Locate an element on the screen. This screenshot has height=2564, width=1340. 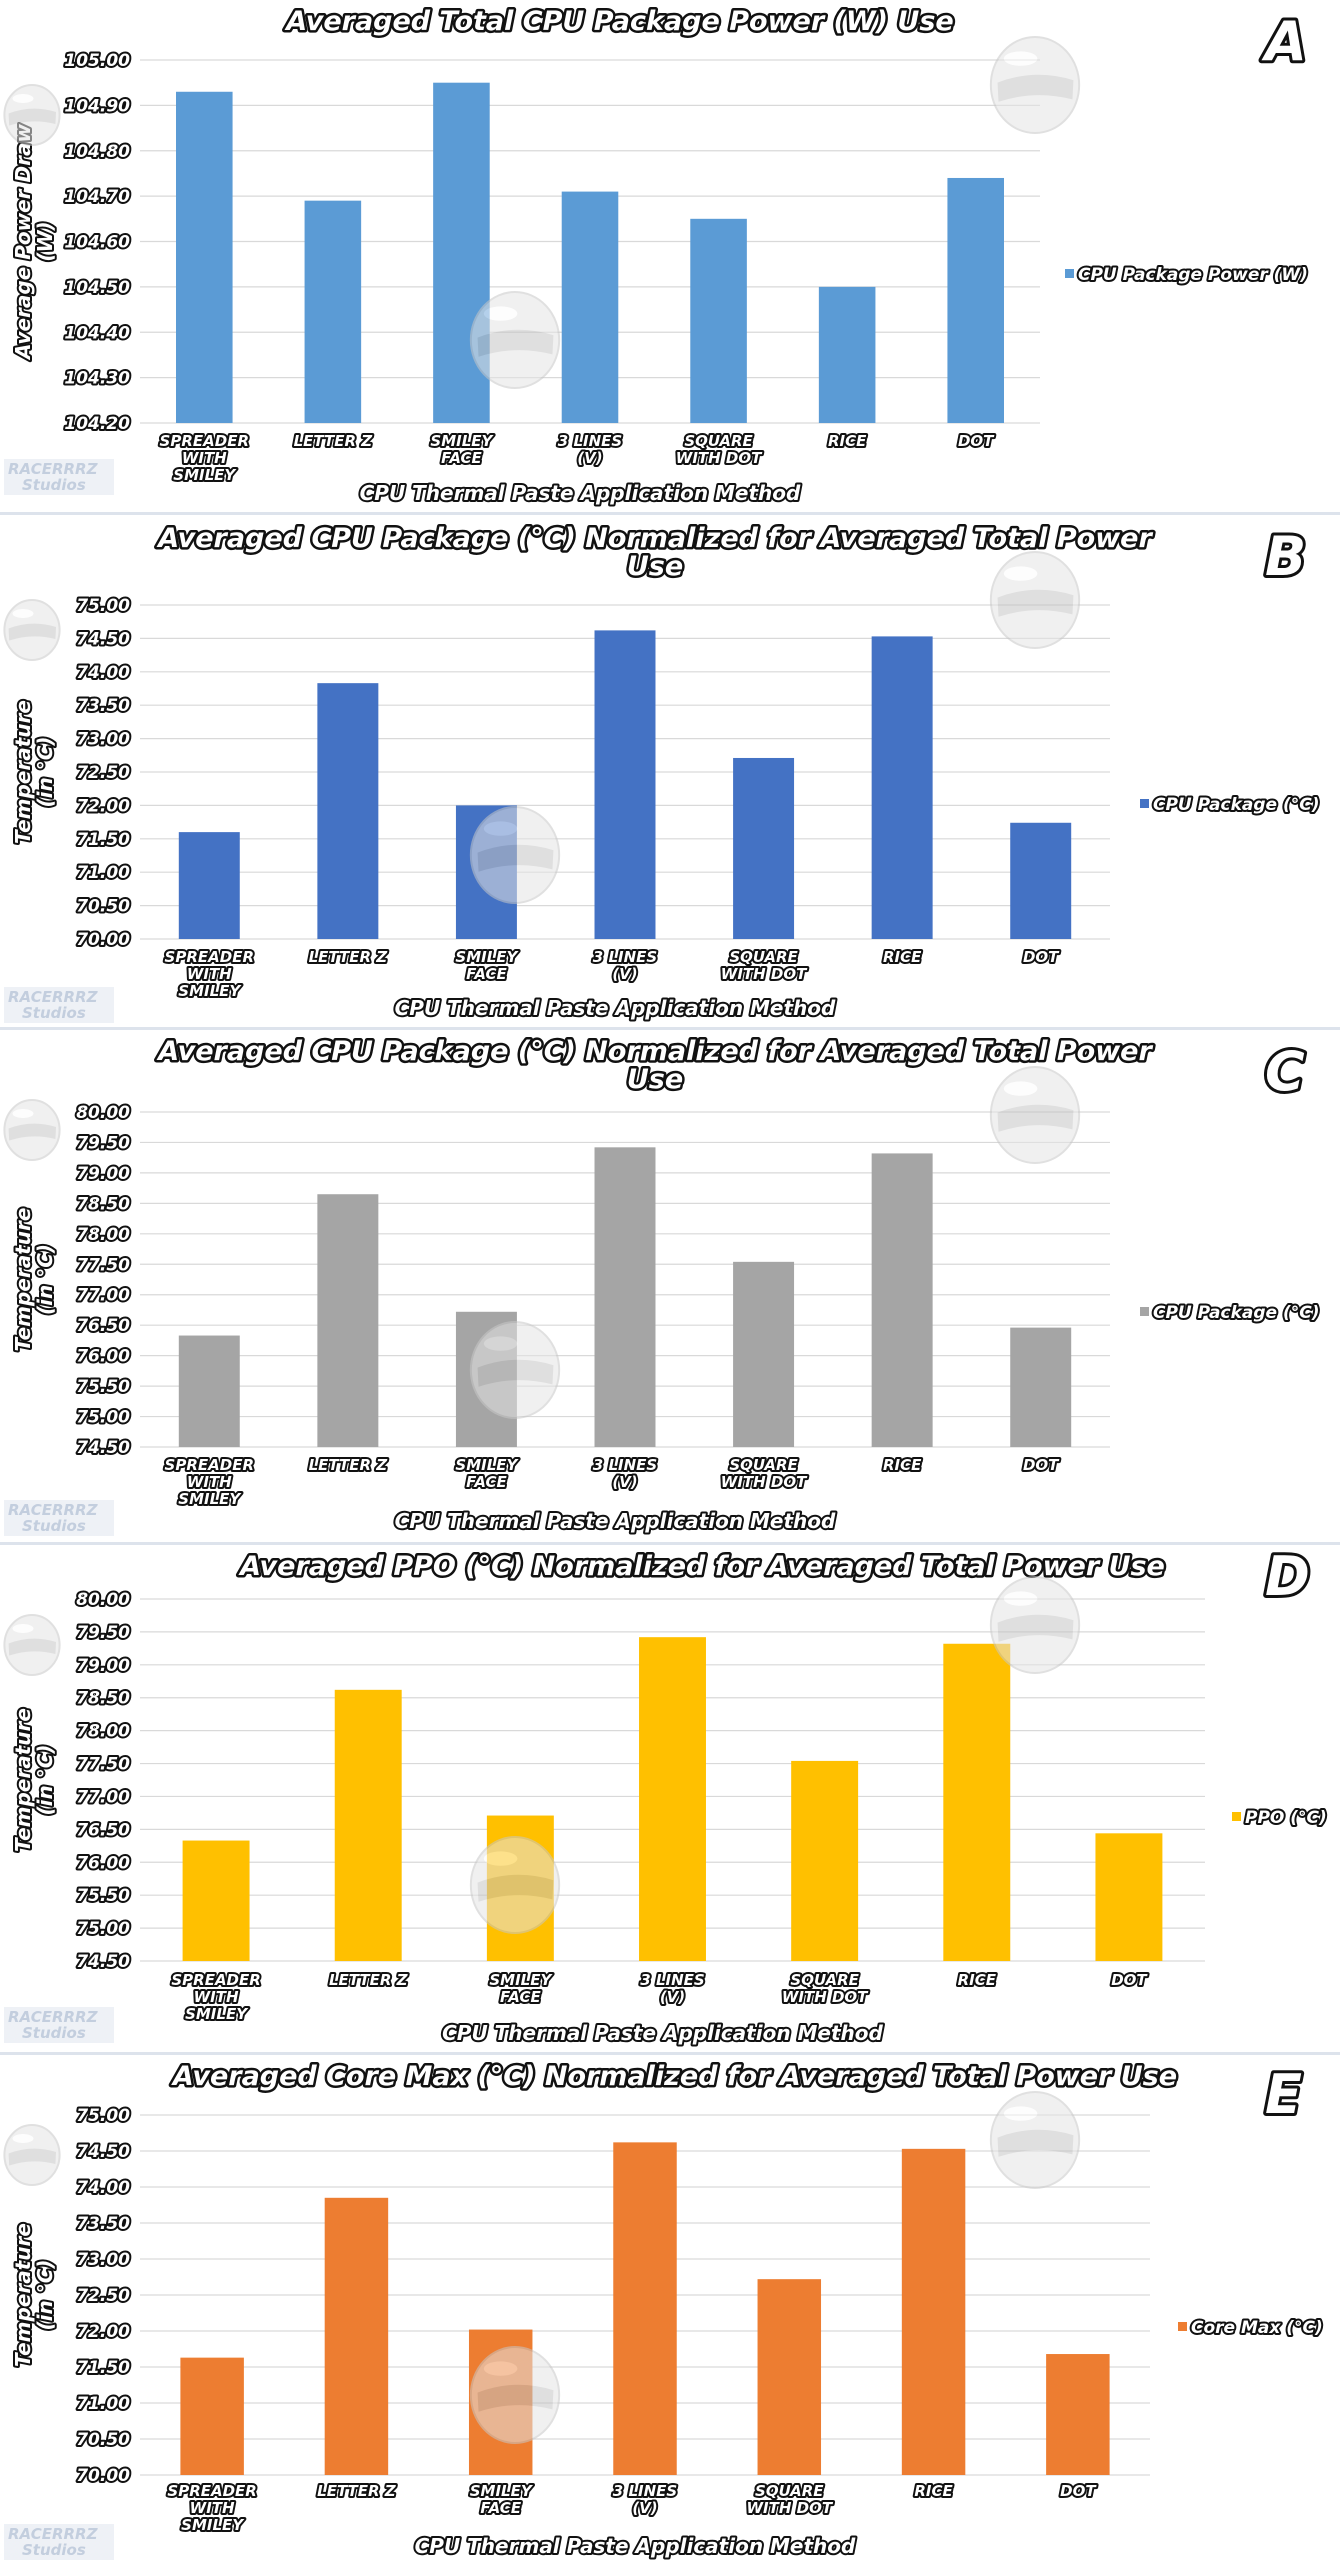
y-tick-label: 104.40 is located at coordinates (97, 333).